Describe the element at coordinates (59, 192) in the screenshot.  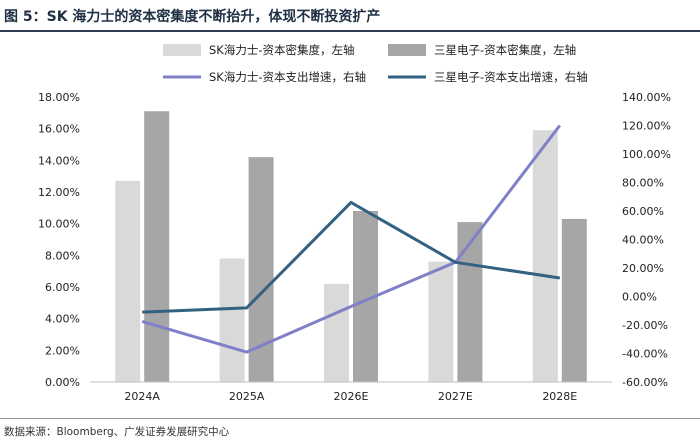
I see `left-tick-label: 12.00%` at that location.